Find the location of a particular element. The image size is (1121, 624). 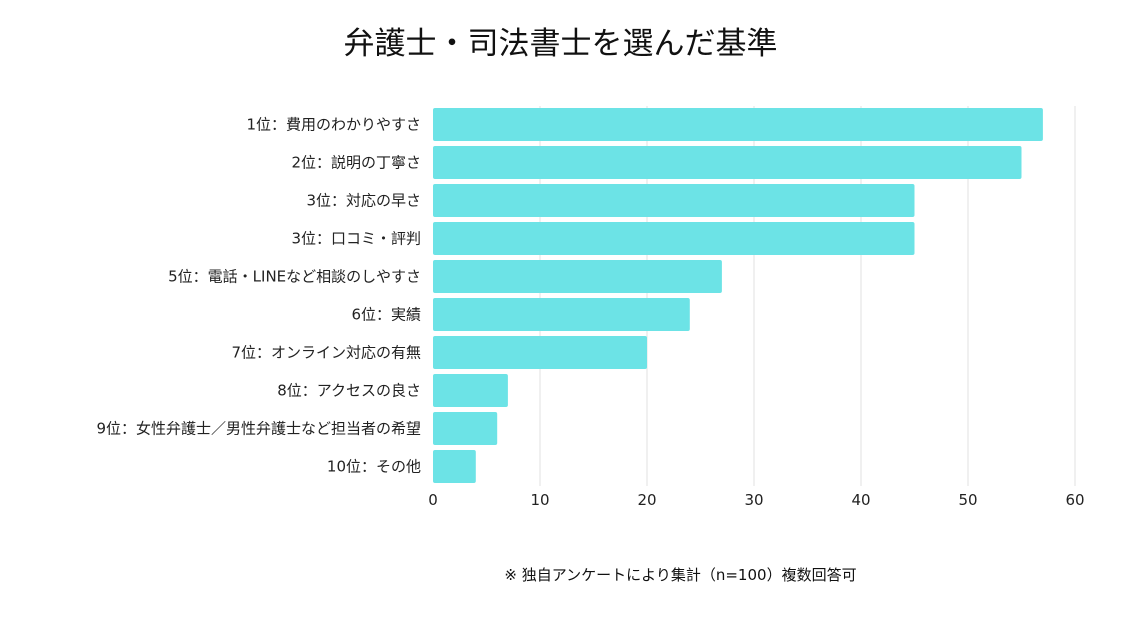

x-tick-label: 60 is located at coordinates (1074, 500).